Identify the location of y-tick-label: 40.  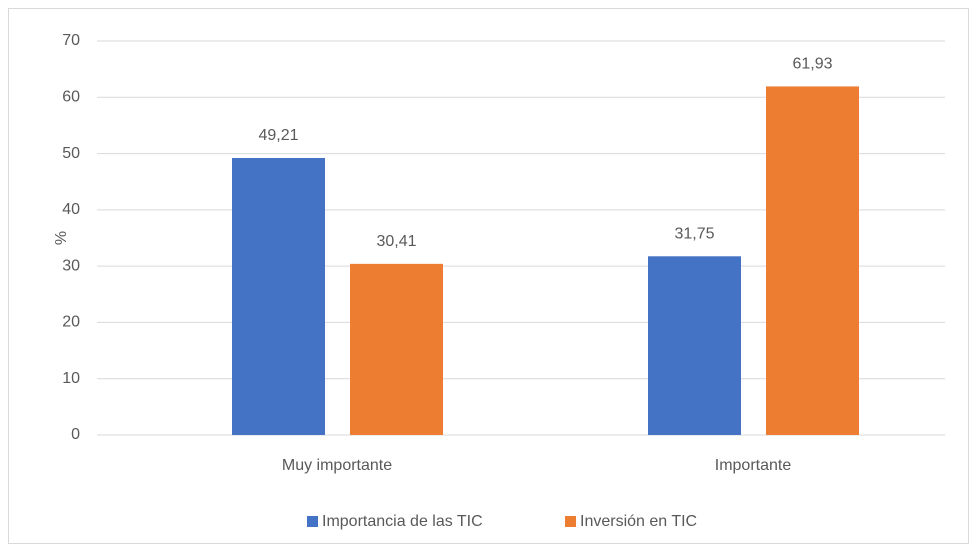
(71, 209).